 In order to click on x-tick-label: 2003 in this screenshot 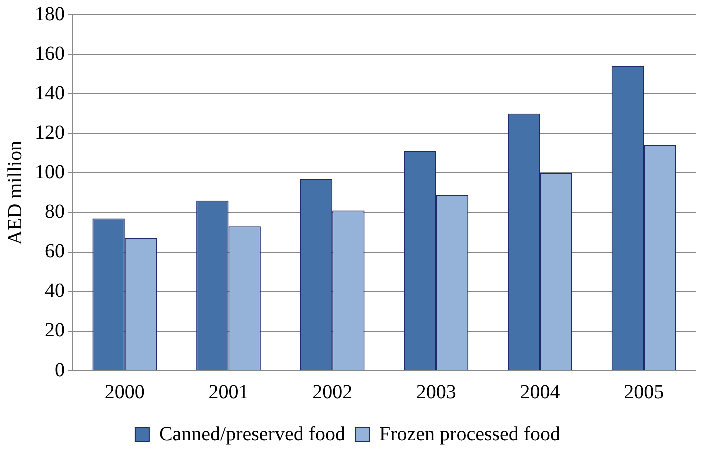, I will do `click(436, 392)`.